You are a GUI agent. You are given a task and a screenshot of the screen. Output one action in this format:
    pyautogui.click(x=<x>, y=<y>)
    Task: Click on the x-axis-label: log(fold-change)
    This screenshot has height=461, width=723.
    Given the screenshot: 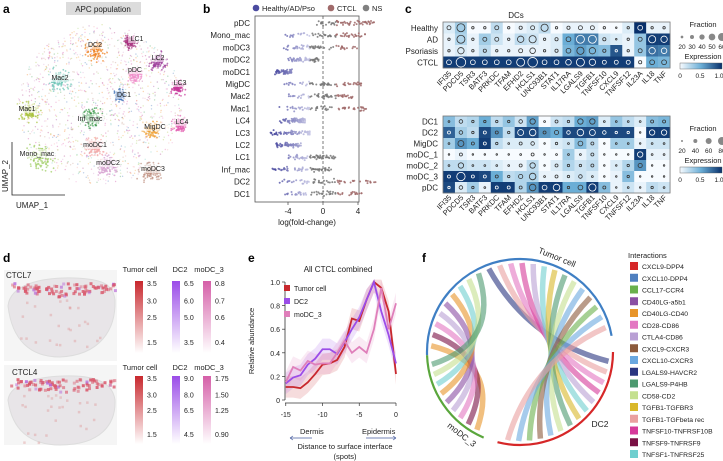 What is the action you would take?
    pyautogui.click(x=307, y=222)
    